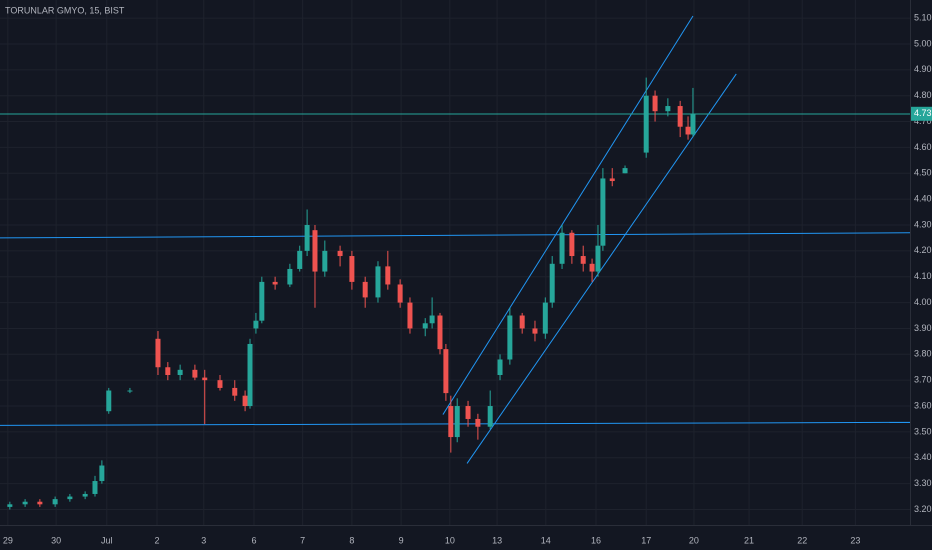 This screenshot has height=550, width=932. What do you see at coordinates (923, 302) in the screenshot?
I see `y-tick-label: 4.00` at bounding box center [923, 302].